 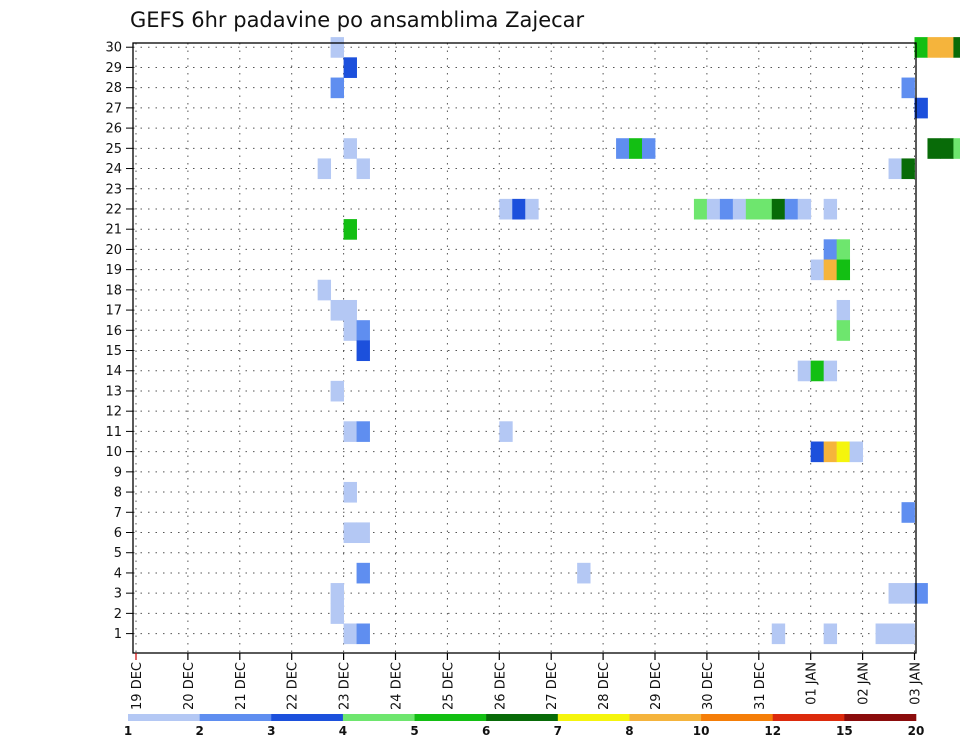 What do you see at coordinates (760, 686) in the screenshot?
I see `x-tick-label: 31 DEC` at bounding box center [760, 686].